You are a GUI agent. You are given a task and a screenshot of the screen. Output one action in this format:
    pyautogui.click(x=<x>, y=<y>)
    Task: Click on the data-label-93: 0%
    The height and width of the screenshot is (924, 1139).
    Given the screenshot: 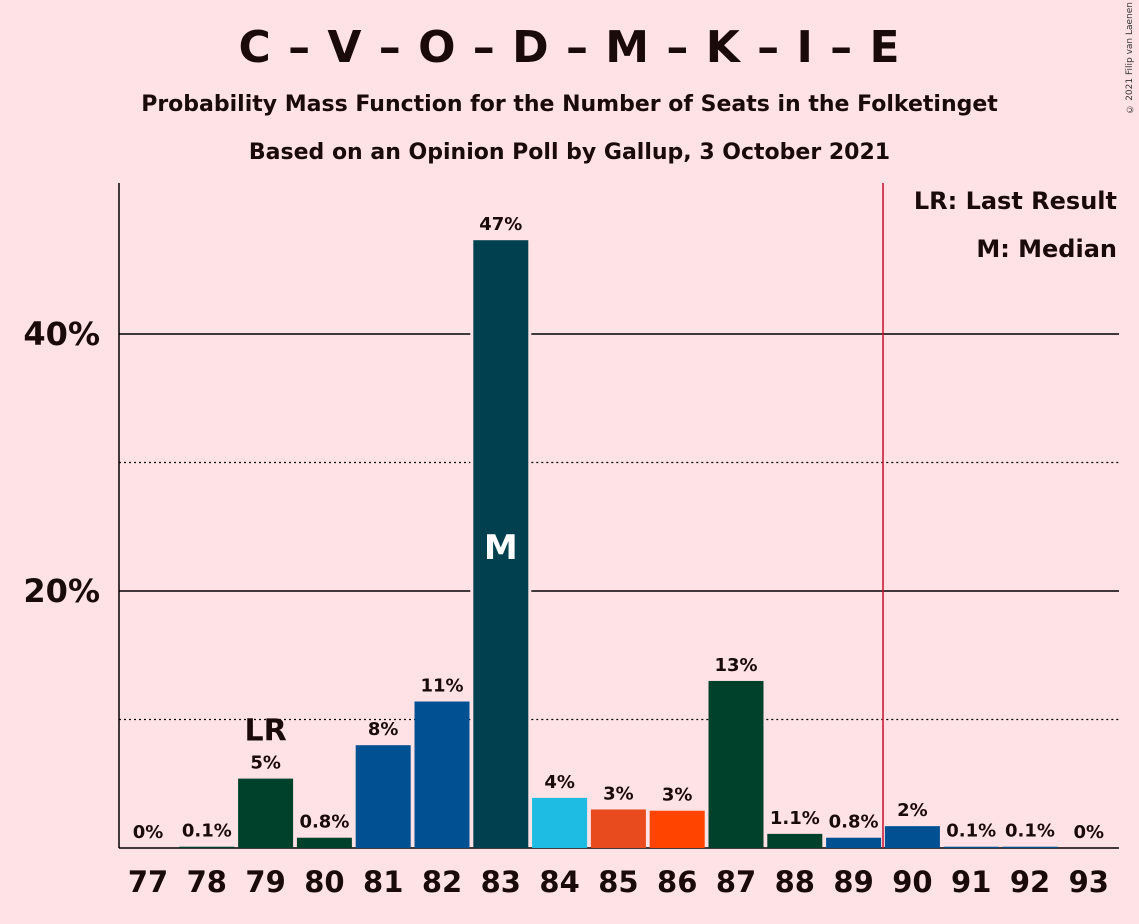 What is the action you would take?
    pyautogui.click(x=1089, y=832)
    